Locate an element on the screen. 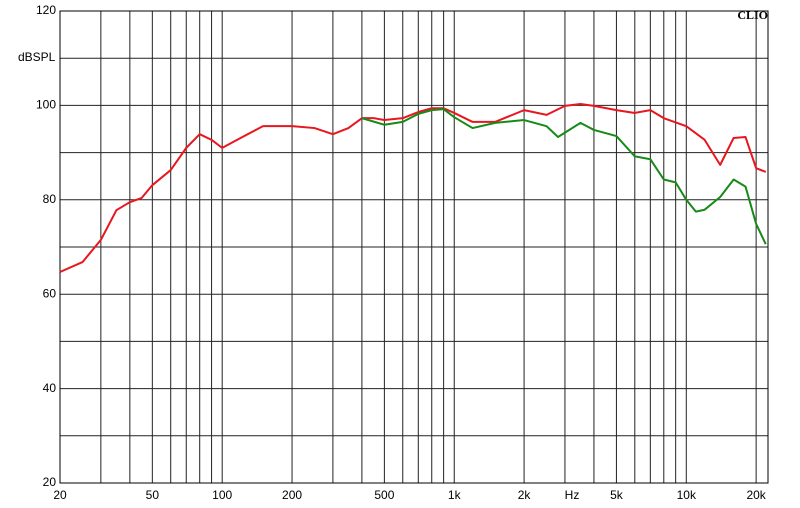  x-tick-label: 50 is located at coordinates (153, 495).